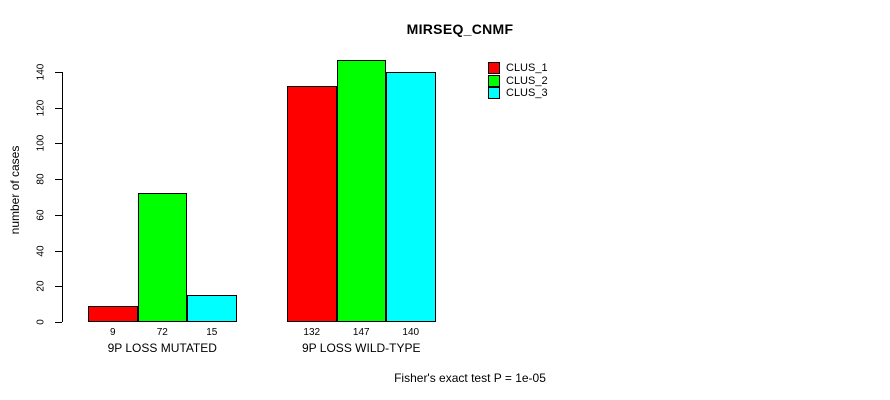 This screenshot has height=400, width=890. Describe the element at coordinates (470, 378) in the screenshot. I see `annotation-caption: Fisher's exact test P = 1e-05` at that location.